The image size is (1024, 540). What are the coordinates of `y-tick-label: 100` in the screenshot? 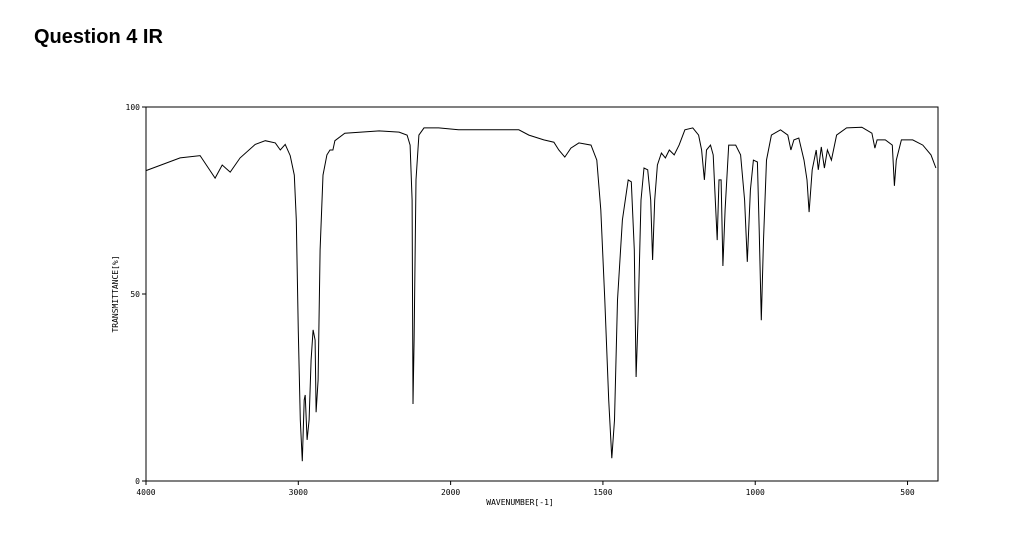 It's located at (133, 107).